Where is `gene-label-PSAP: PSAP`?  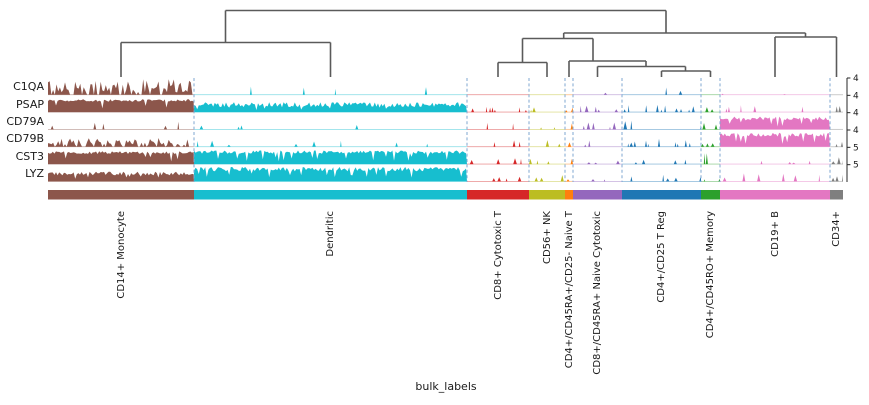 gene-label-PSAP: PSAP is located at coordinates (30, 104).